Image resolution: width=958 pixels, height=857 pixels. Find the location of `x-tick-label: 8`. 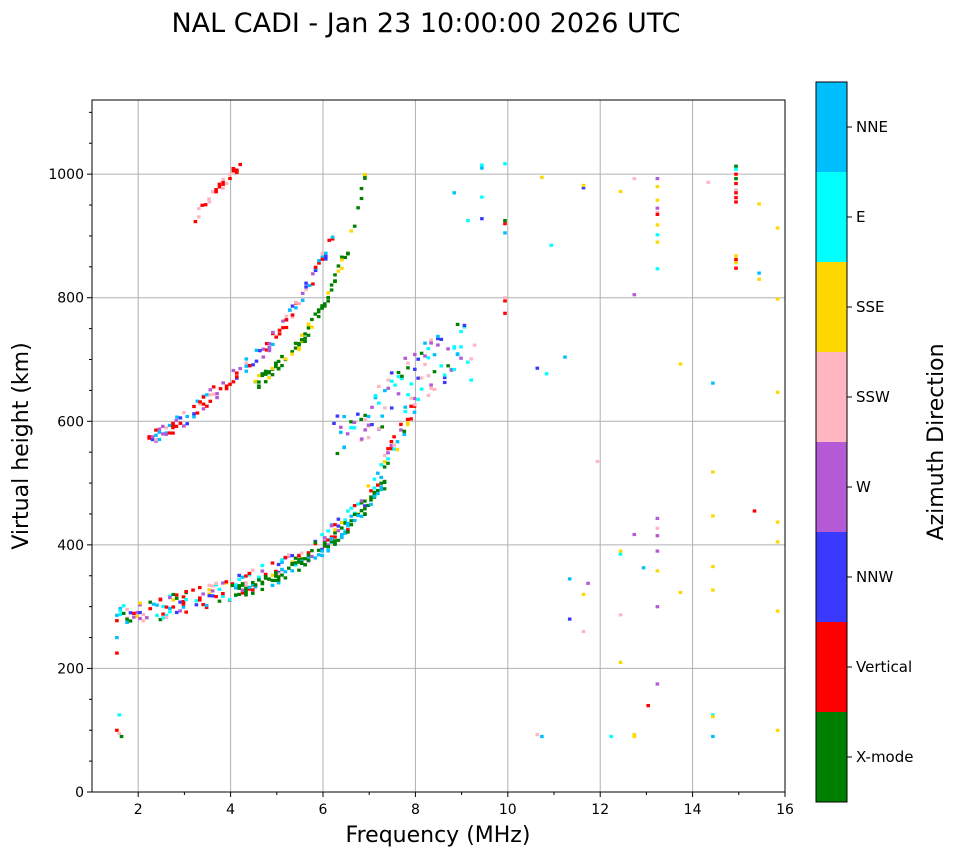

x-tick-label: 8 is located at coordinates (415, 810).